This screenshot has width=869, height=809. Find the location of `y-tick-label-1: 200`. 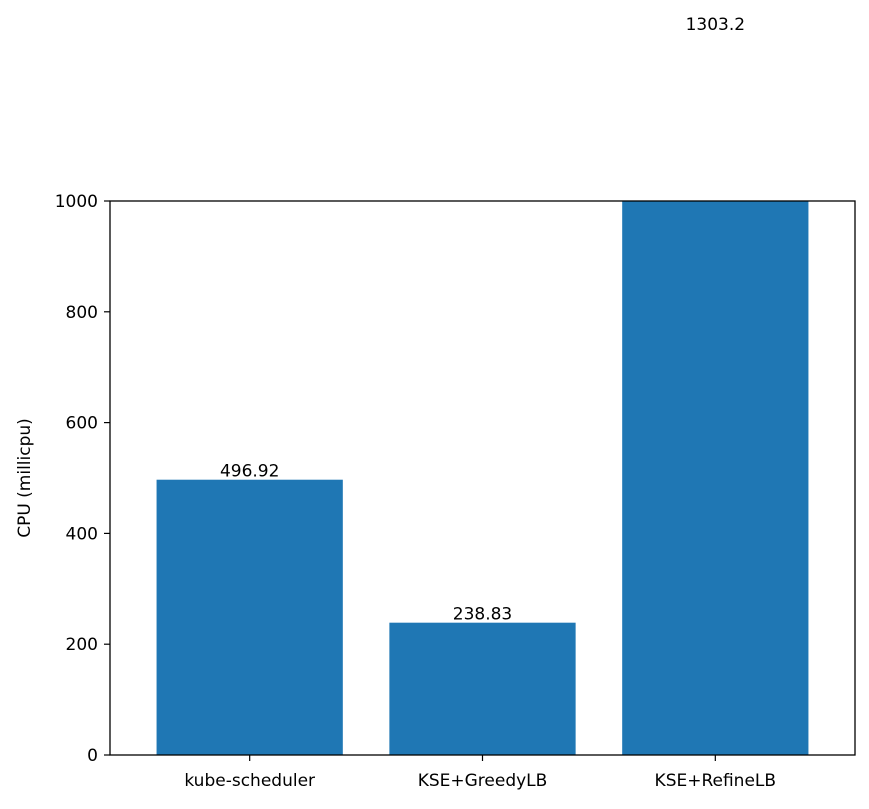

y-tick-label-1: 200 is located at coordinates (82, 645).